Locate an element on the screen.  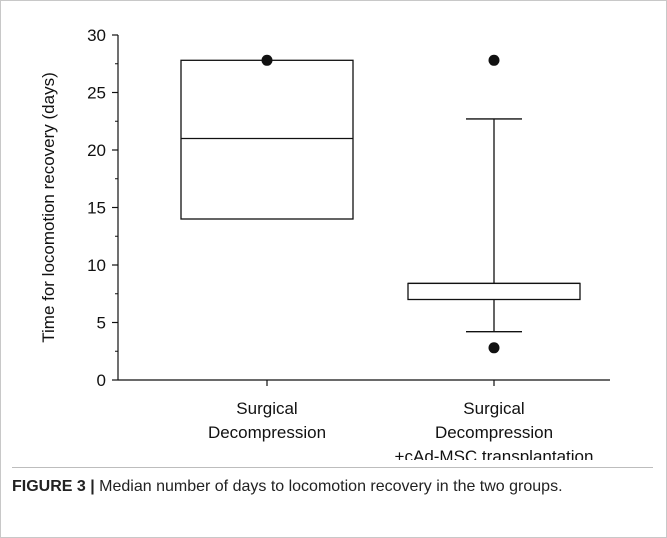
y-tick-label: 10 is located at coordinates (96, 265).